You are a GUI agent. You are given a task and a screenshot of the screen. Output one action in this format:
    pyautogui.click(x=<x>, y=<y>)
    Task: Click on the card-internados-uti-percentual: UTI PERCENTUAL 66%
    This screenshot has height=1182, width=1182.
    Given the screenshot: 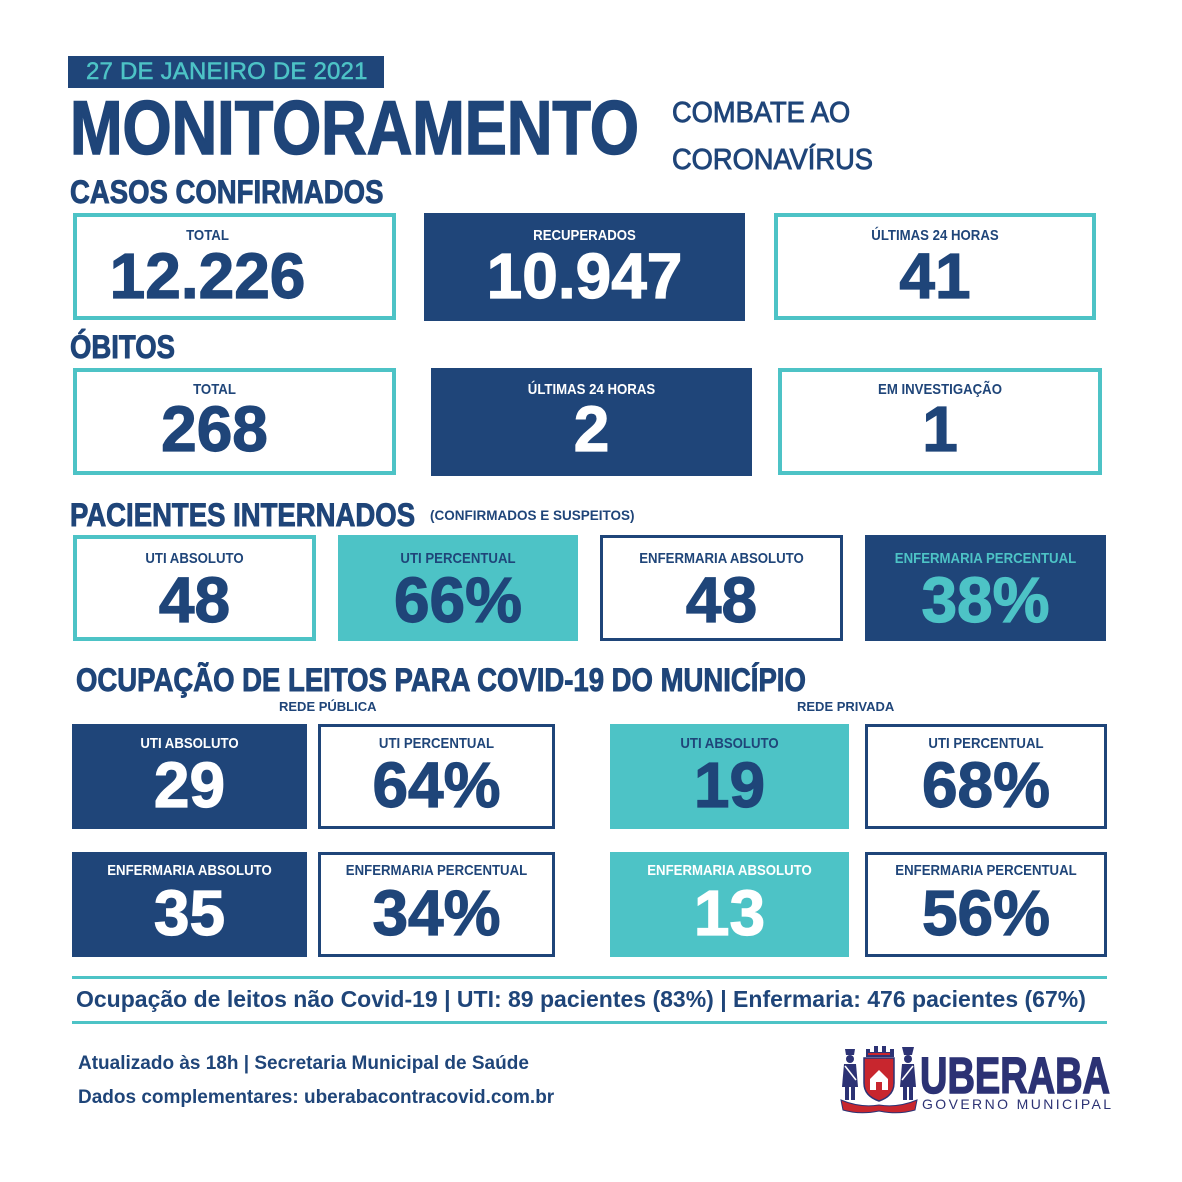 What is the action you would take?
    pyautogui.click(x=458, y=588)
    